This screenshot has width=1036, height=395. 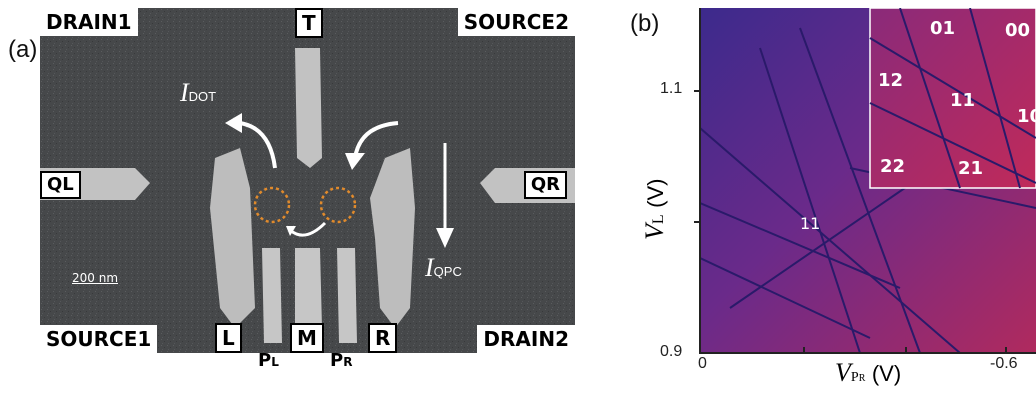 What do you see at coordinates (655, 193) in the screenshot?
I see `y-title-unit: (V)` at bounding box center [655, 193].